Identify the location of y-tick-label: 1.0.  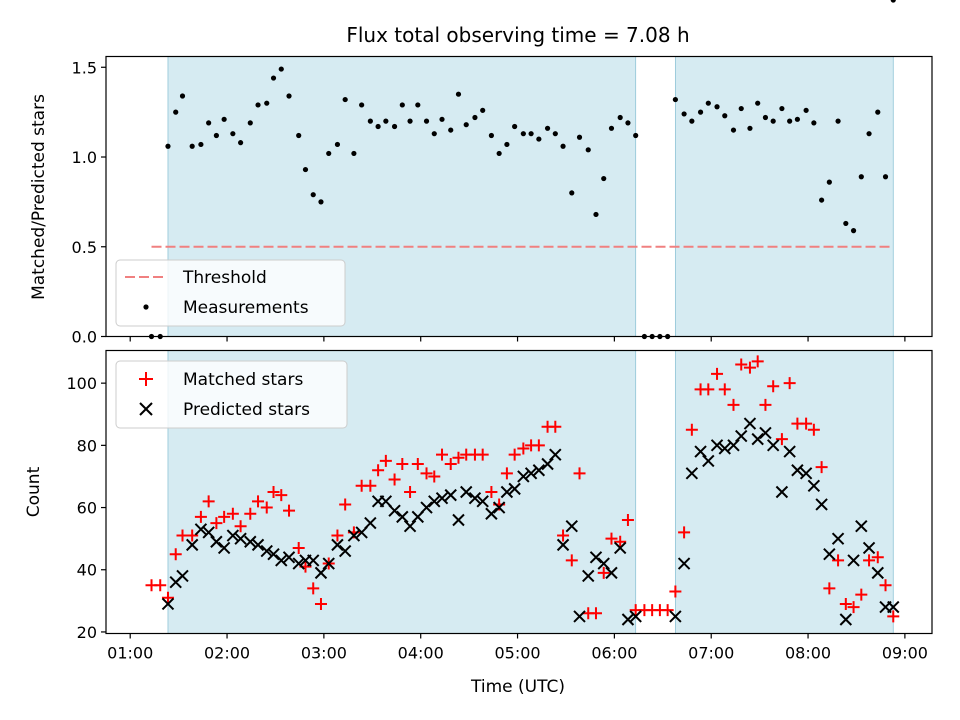
(84, 157).